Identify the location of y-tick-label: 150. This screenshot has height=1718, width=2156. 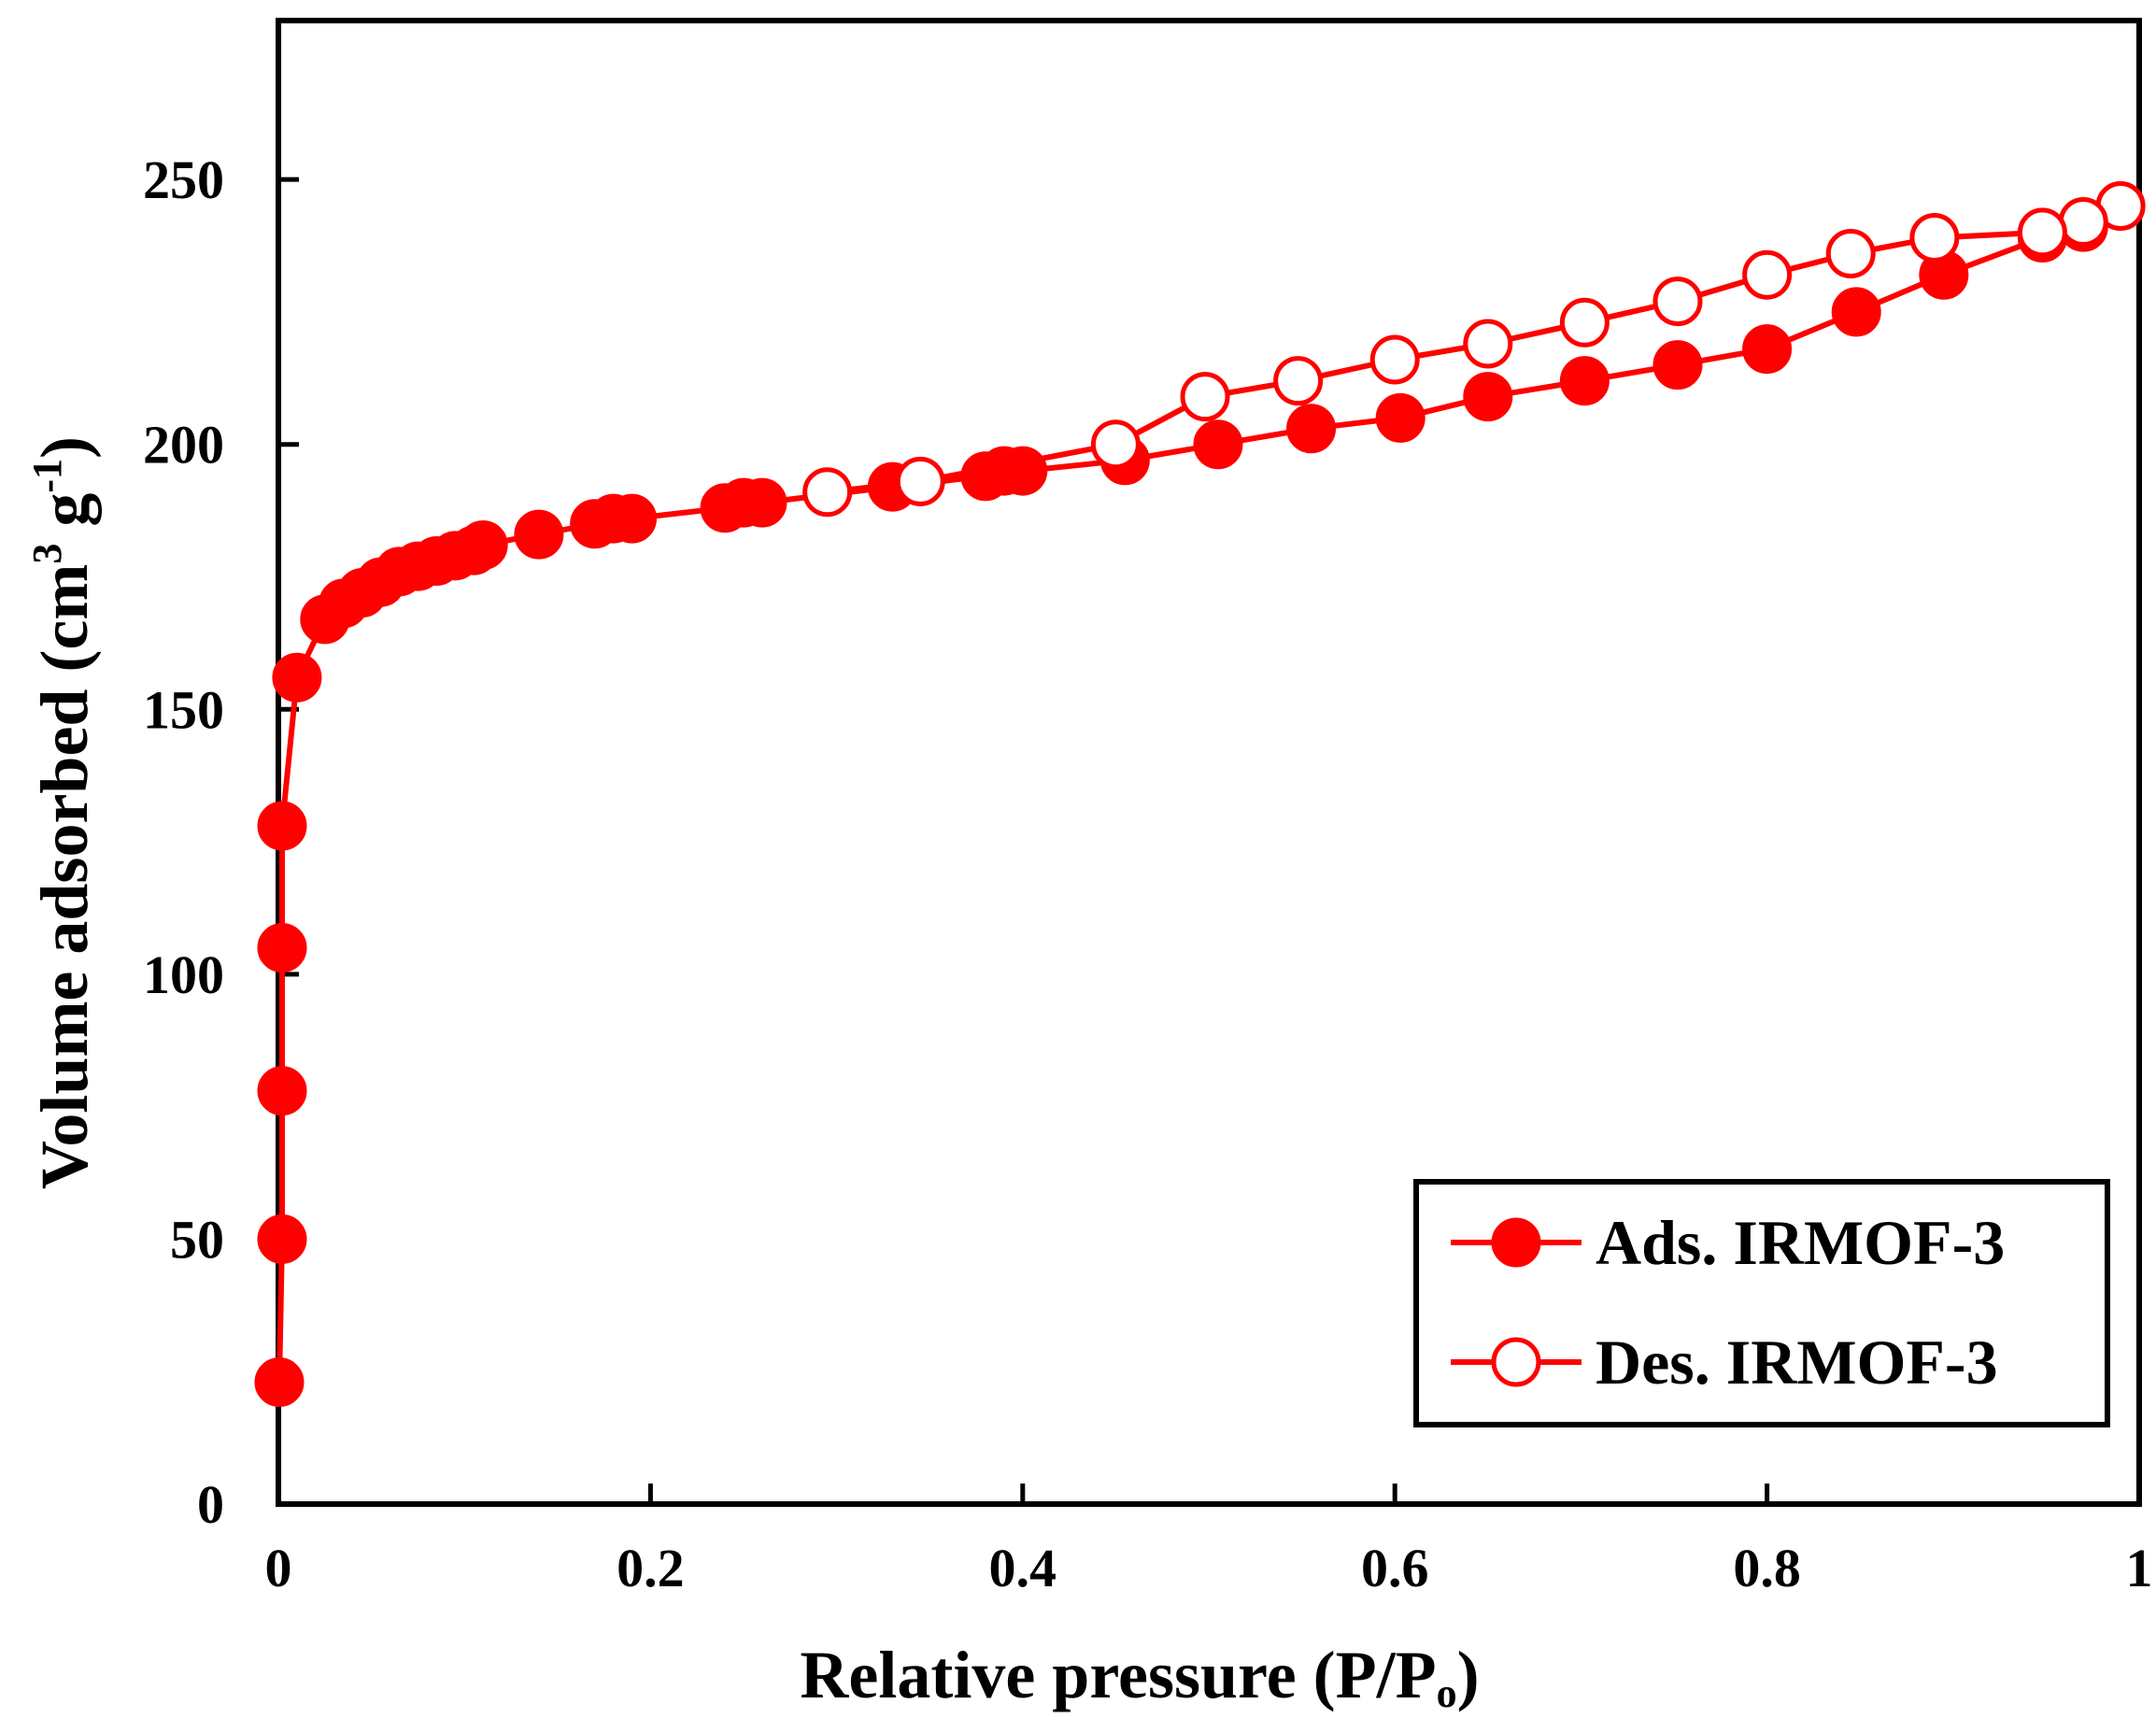
(183, 709).